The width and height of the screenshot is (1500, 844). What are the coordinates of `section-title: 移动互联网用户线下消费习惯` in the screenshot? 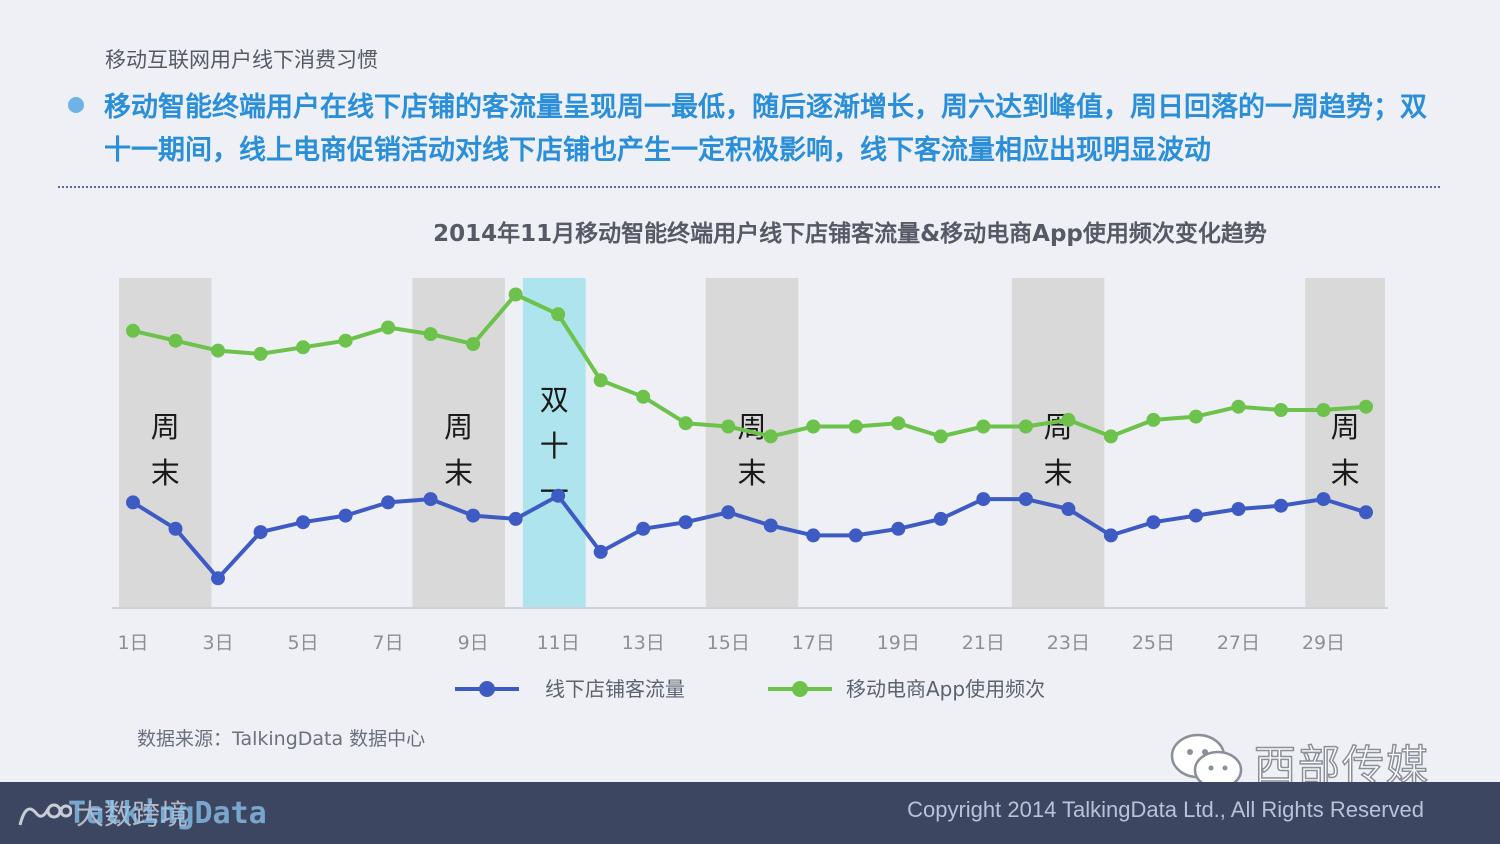 It's located at (241, 60).